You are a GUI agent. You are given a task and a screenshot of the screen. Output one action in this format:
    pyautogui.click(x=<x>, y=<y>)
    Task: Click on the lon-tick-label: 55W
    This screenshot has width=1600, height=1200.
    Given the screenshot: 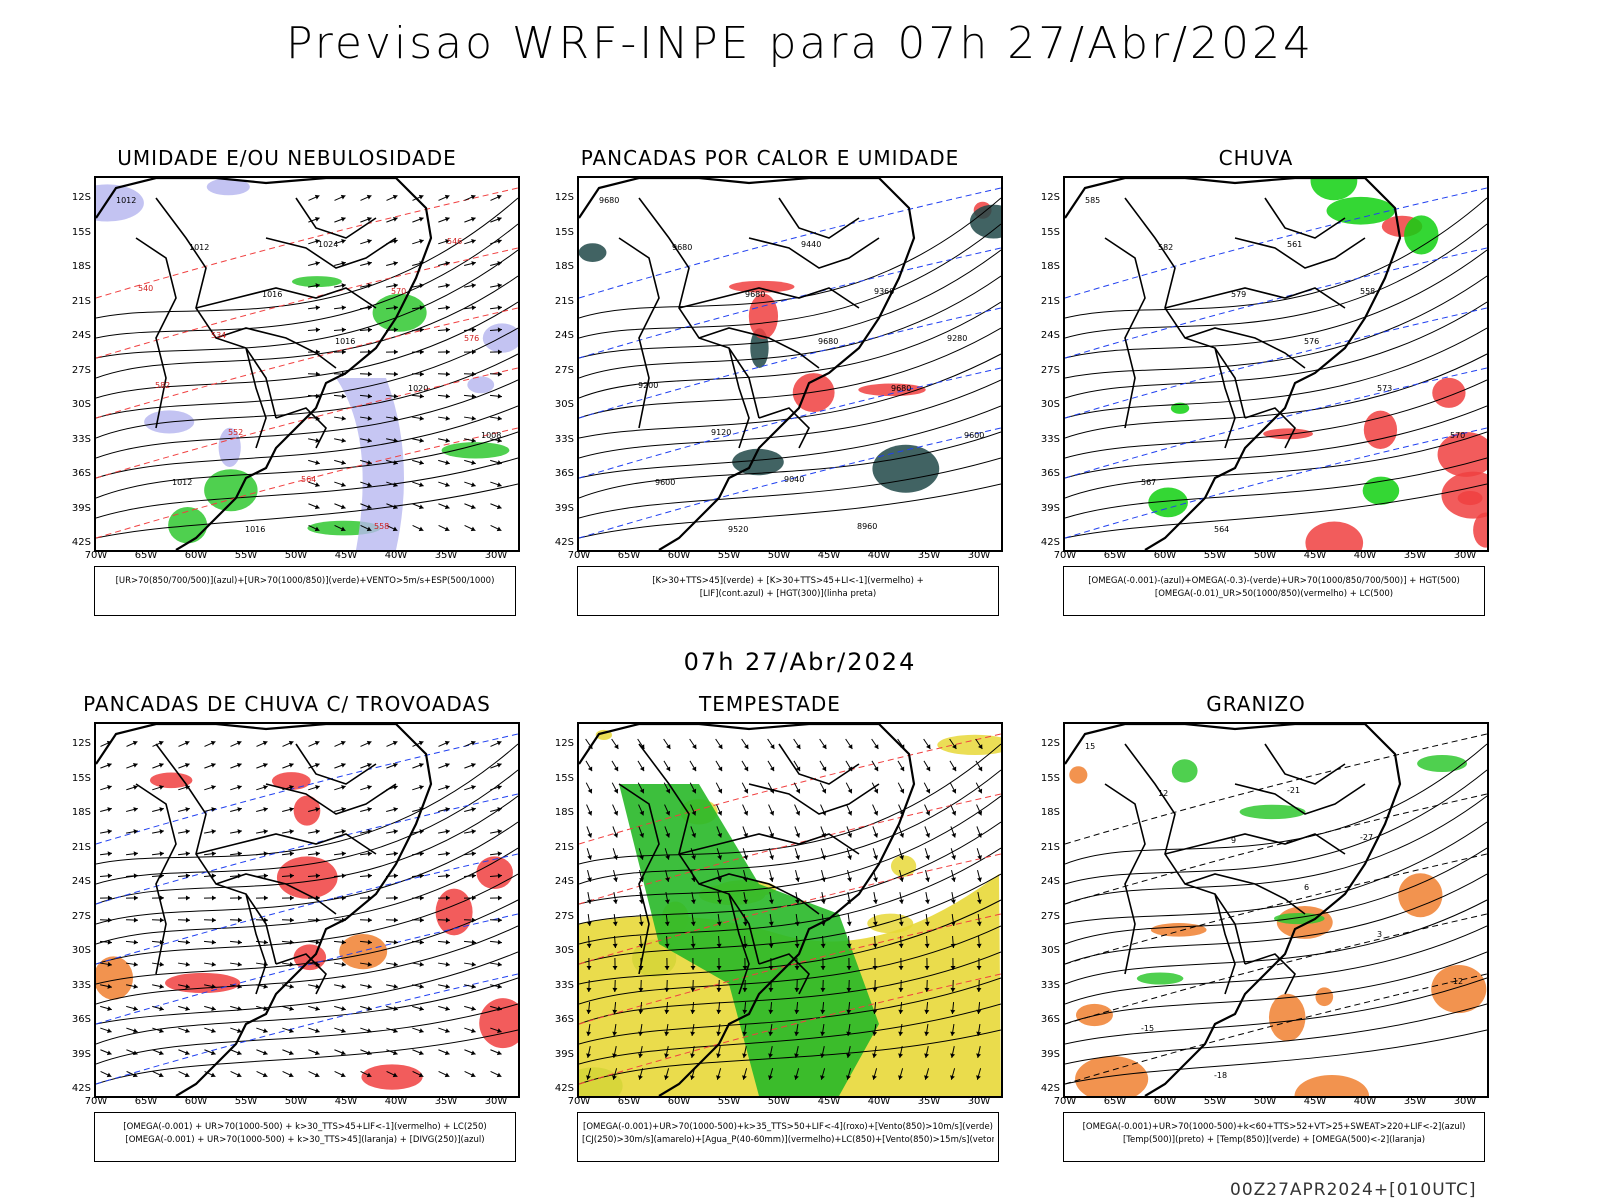 What is the action you would take?
    pyautogui.click(x=1215, y=555)
    